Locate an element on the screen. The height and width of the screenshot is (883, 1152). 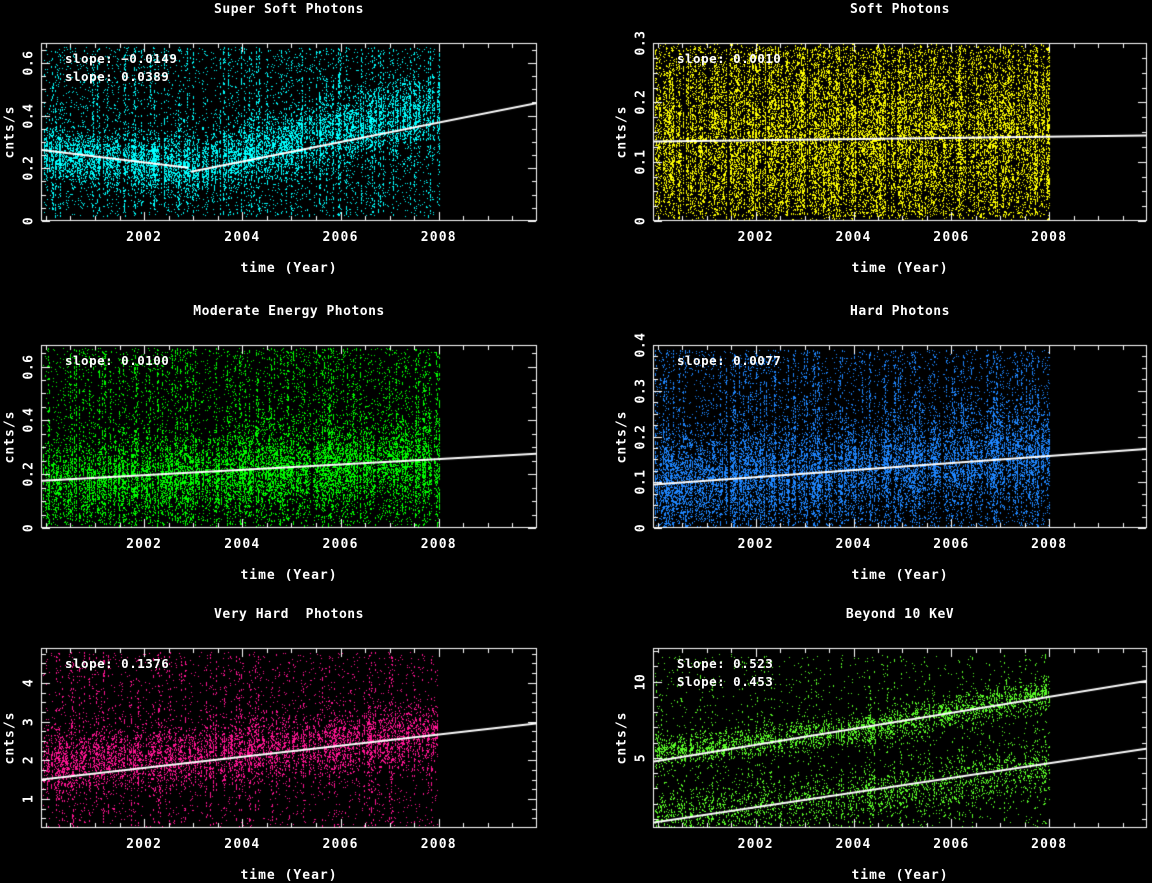
slope-annotation: Slope: 0.453 is located at coordinates (725, 681).